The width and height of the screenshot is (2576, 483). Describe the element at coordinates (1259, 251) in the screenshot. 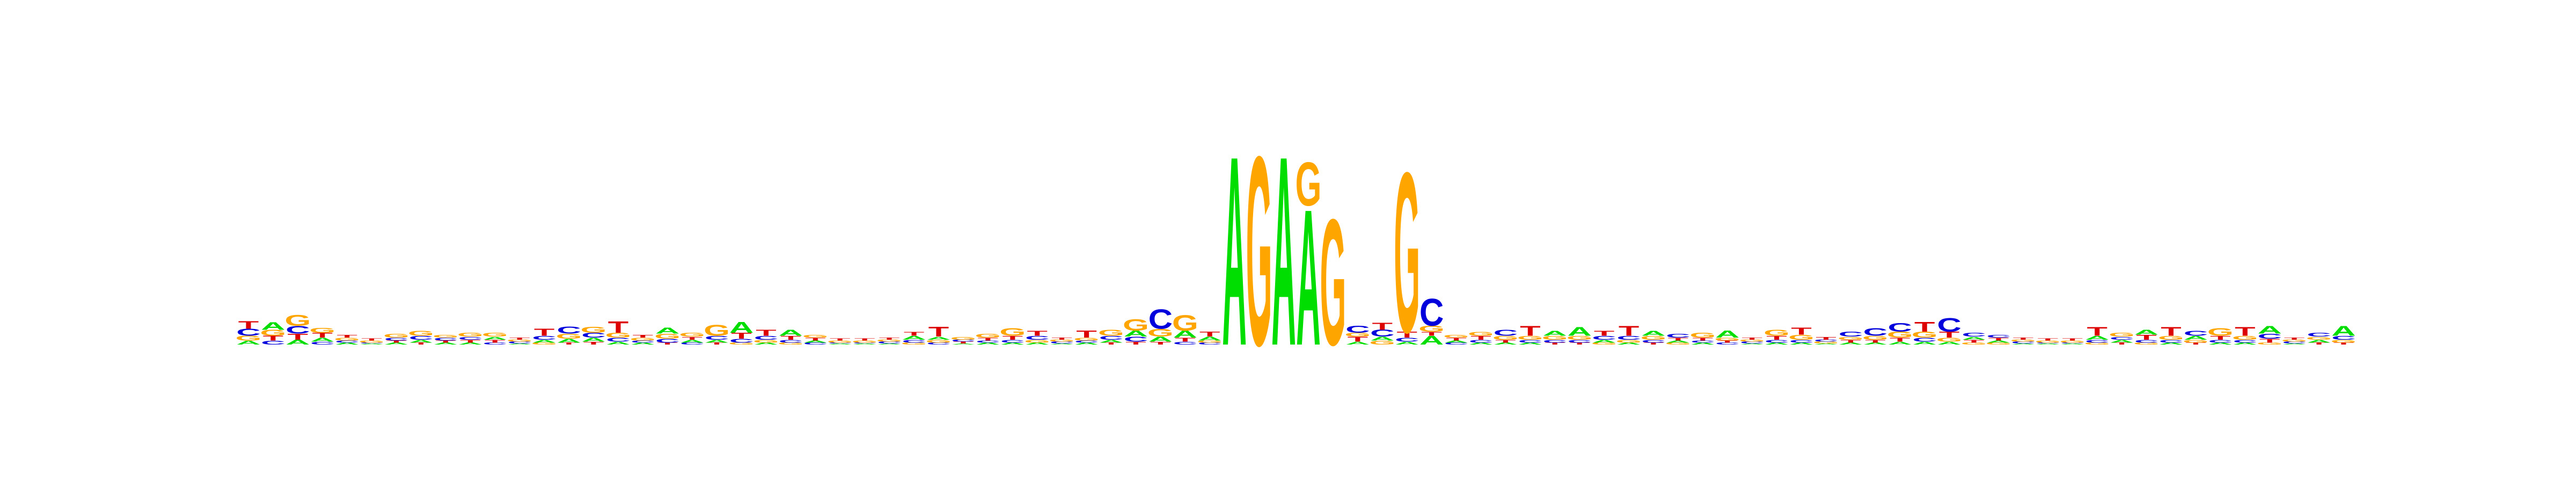

I see `logo-position-42: G` at that location.